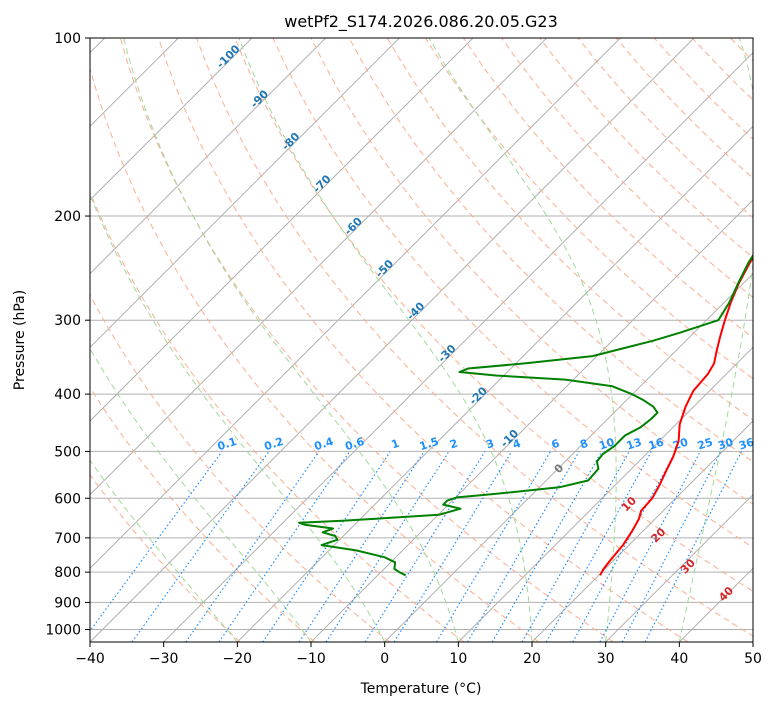  I want to click on y-tick-label: 600, so click(67, 499).